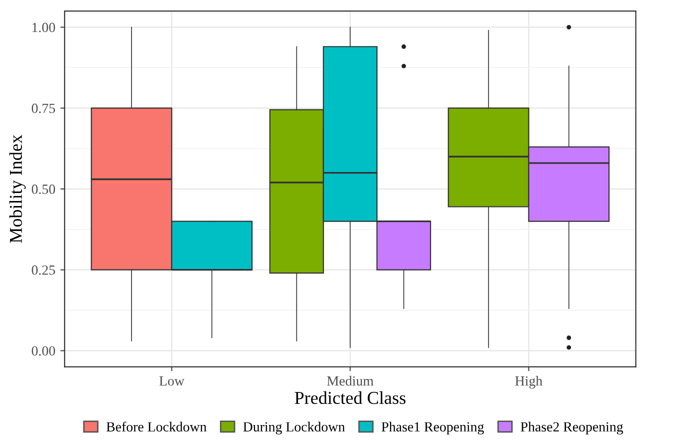 The width and height of the screenshot is (680, 442). What do you see at coordinates (44, 27) in the screenshot?
I see `y-tick-label: 1.00` at bounding box center [44, 27].